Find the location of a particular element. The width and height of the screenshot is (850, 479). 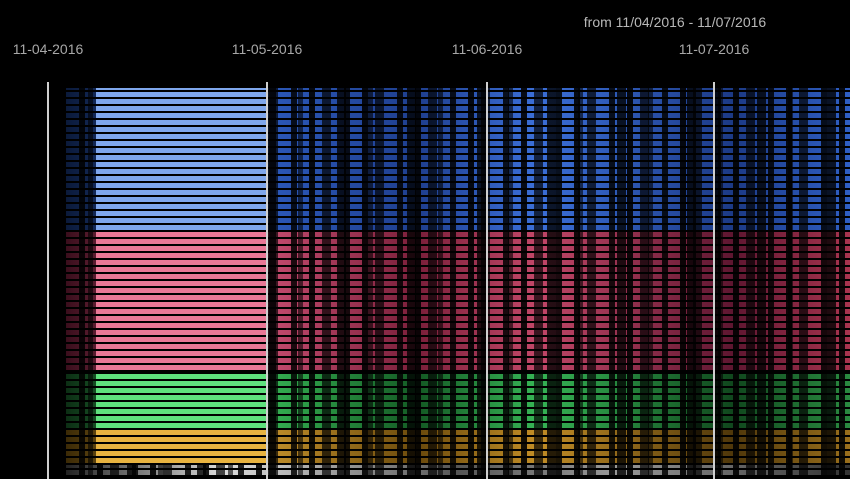

blue-dense is located at coordinates (182, 160).